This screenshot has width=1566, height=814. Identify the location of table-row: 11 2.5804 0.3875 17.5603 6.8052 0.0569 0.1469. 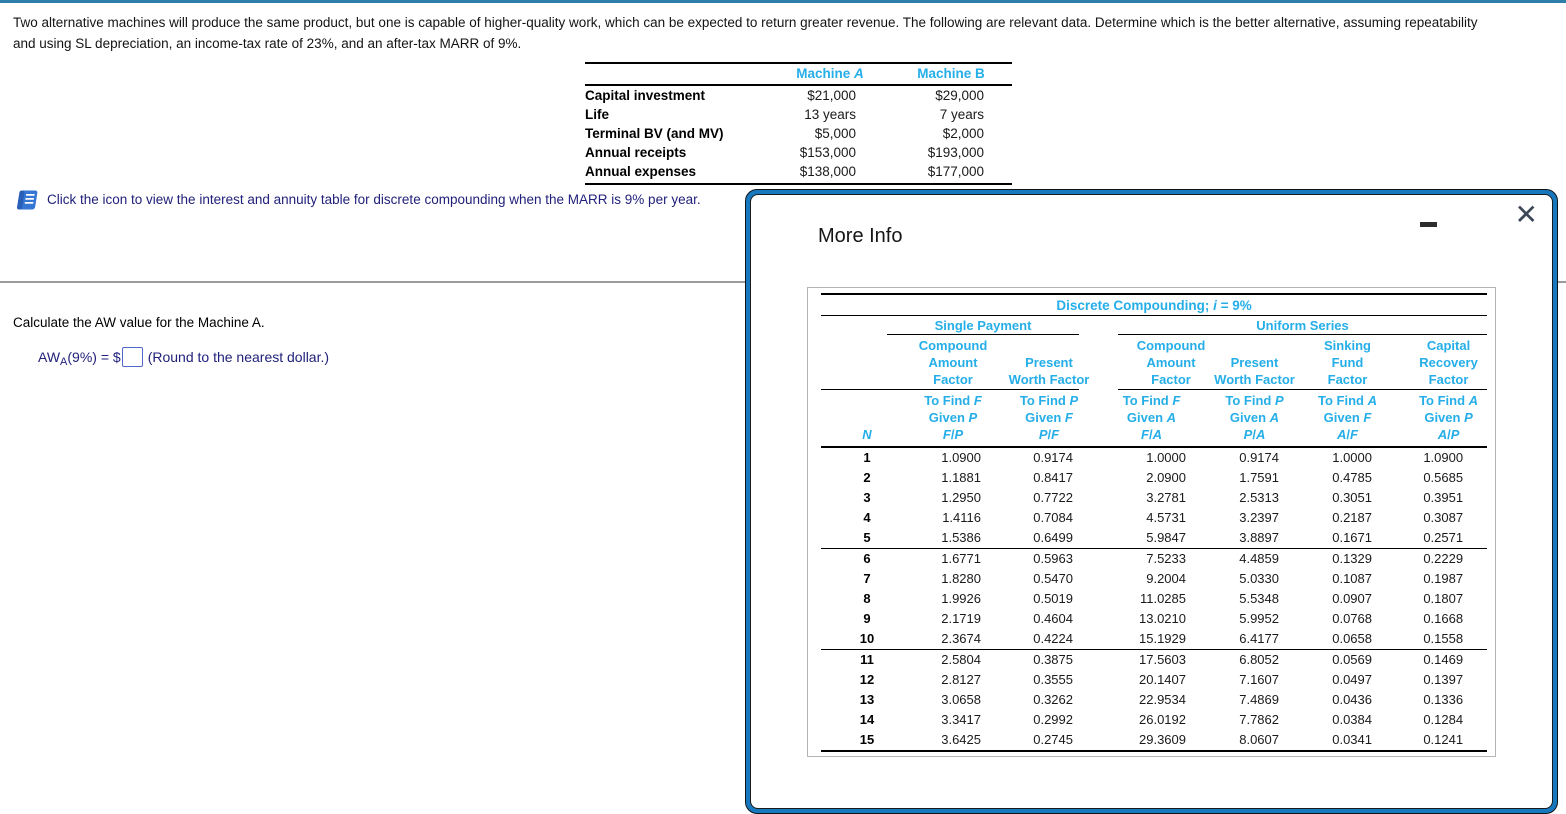
(1154, 660).